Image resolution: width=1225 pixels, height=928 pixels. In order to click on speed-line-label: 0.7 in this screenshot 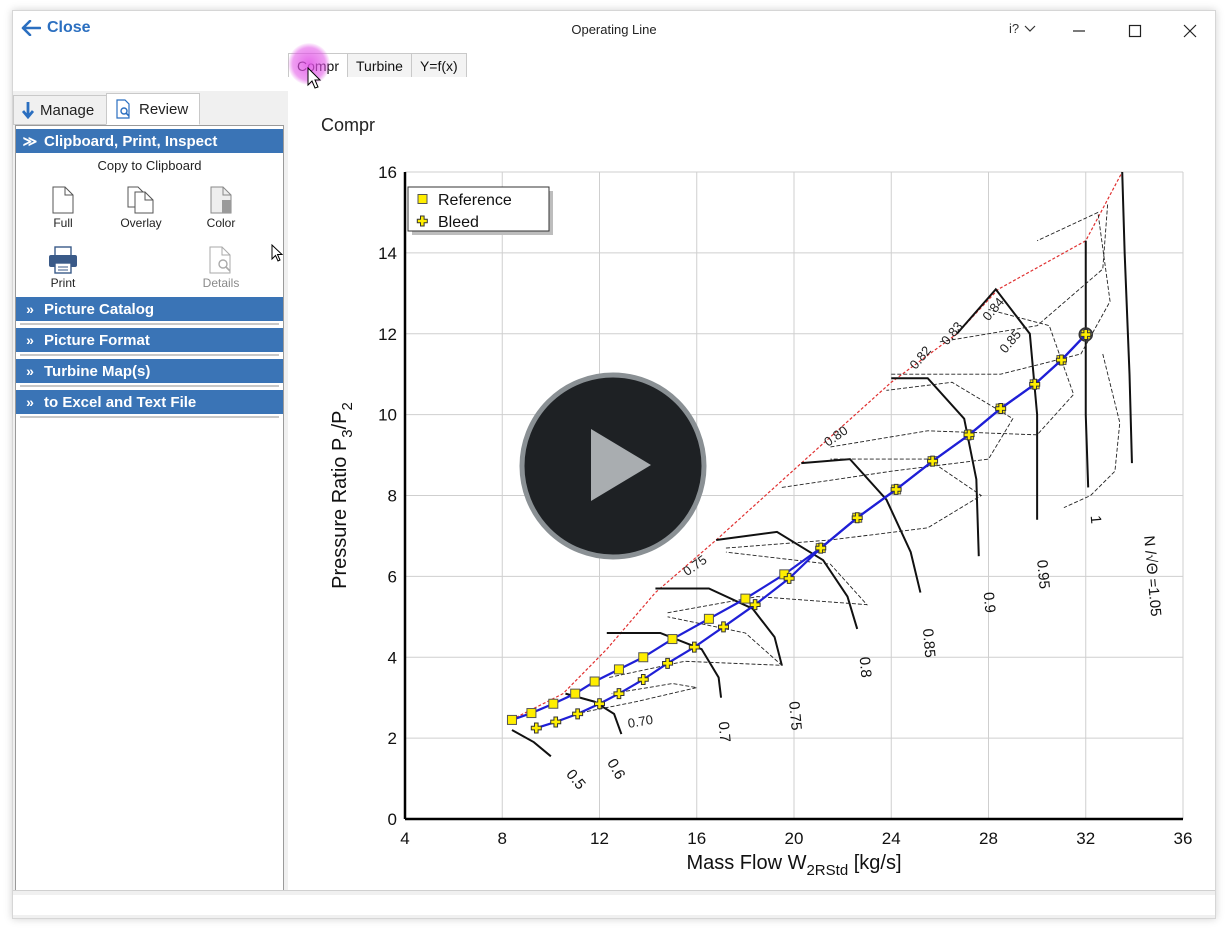, I will do `click(724, 732)`.